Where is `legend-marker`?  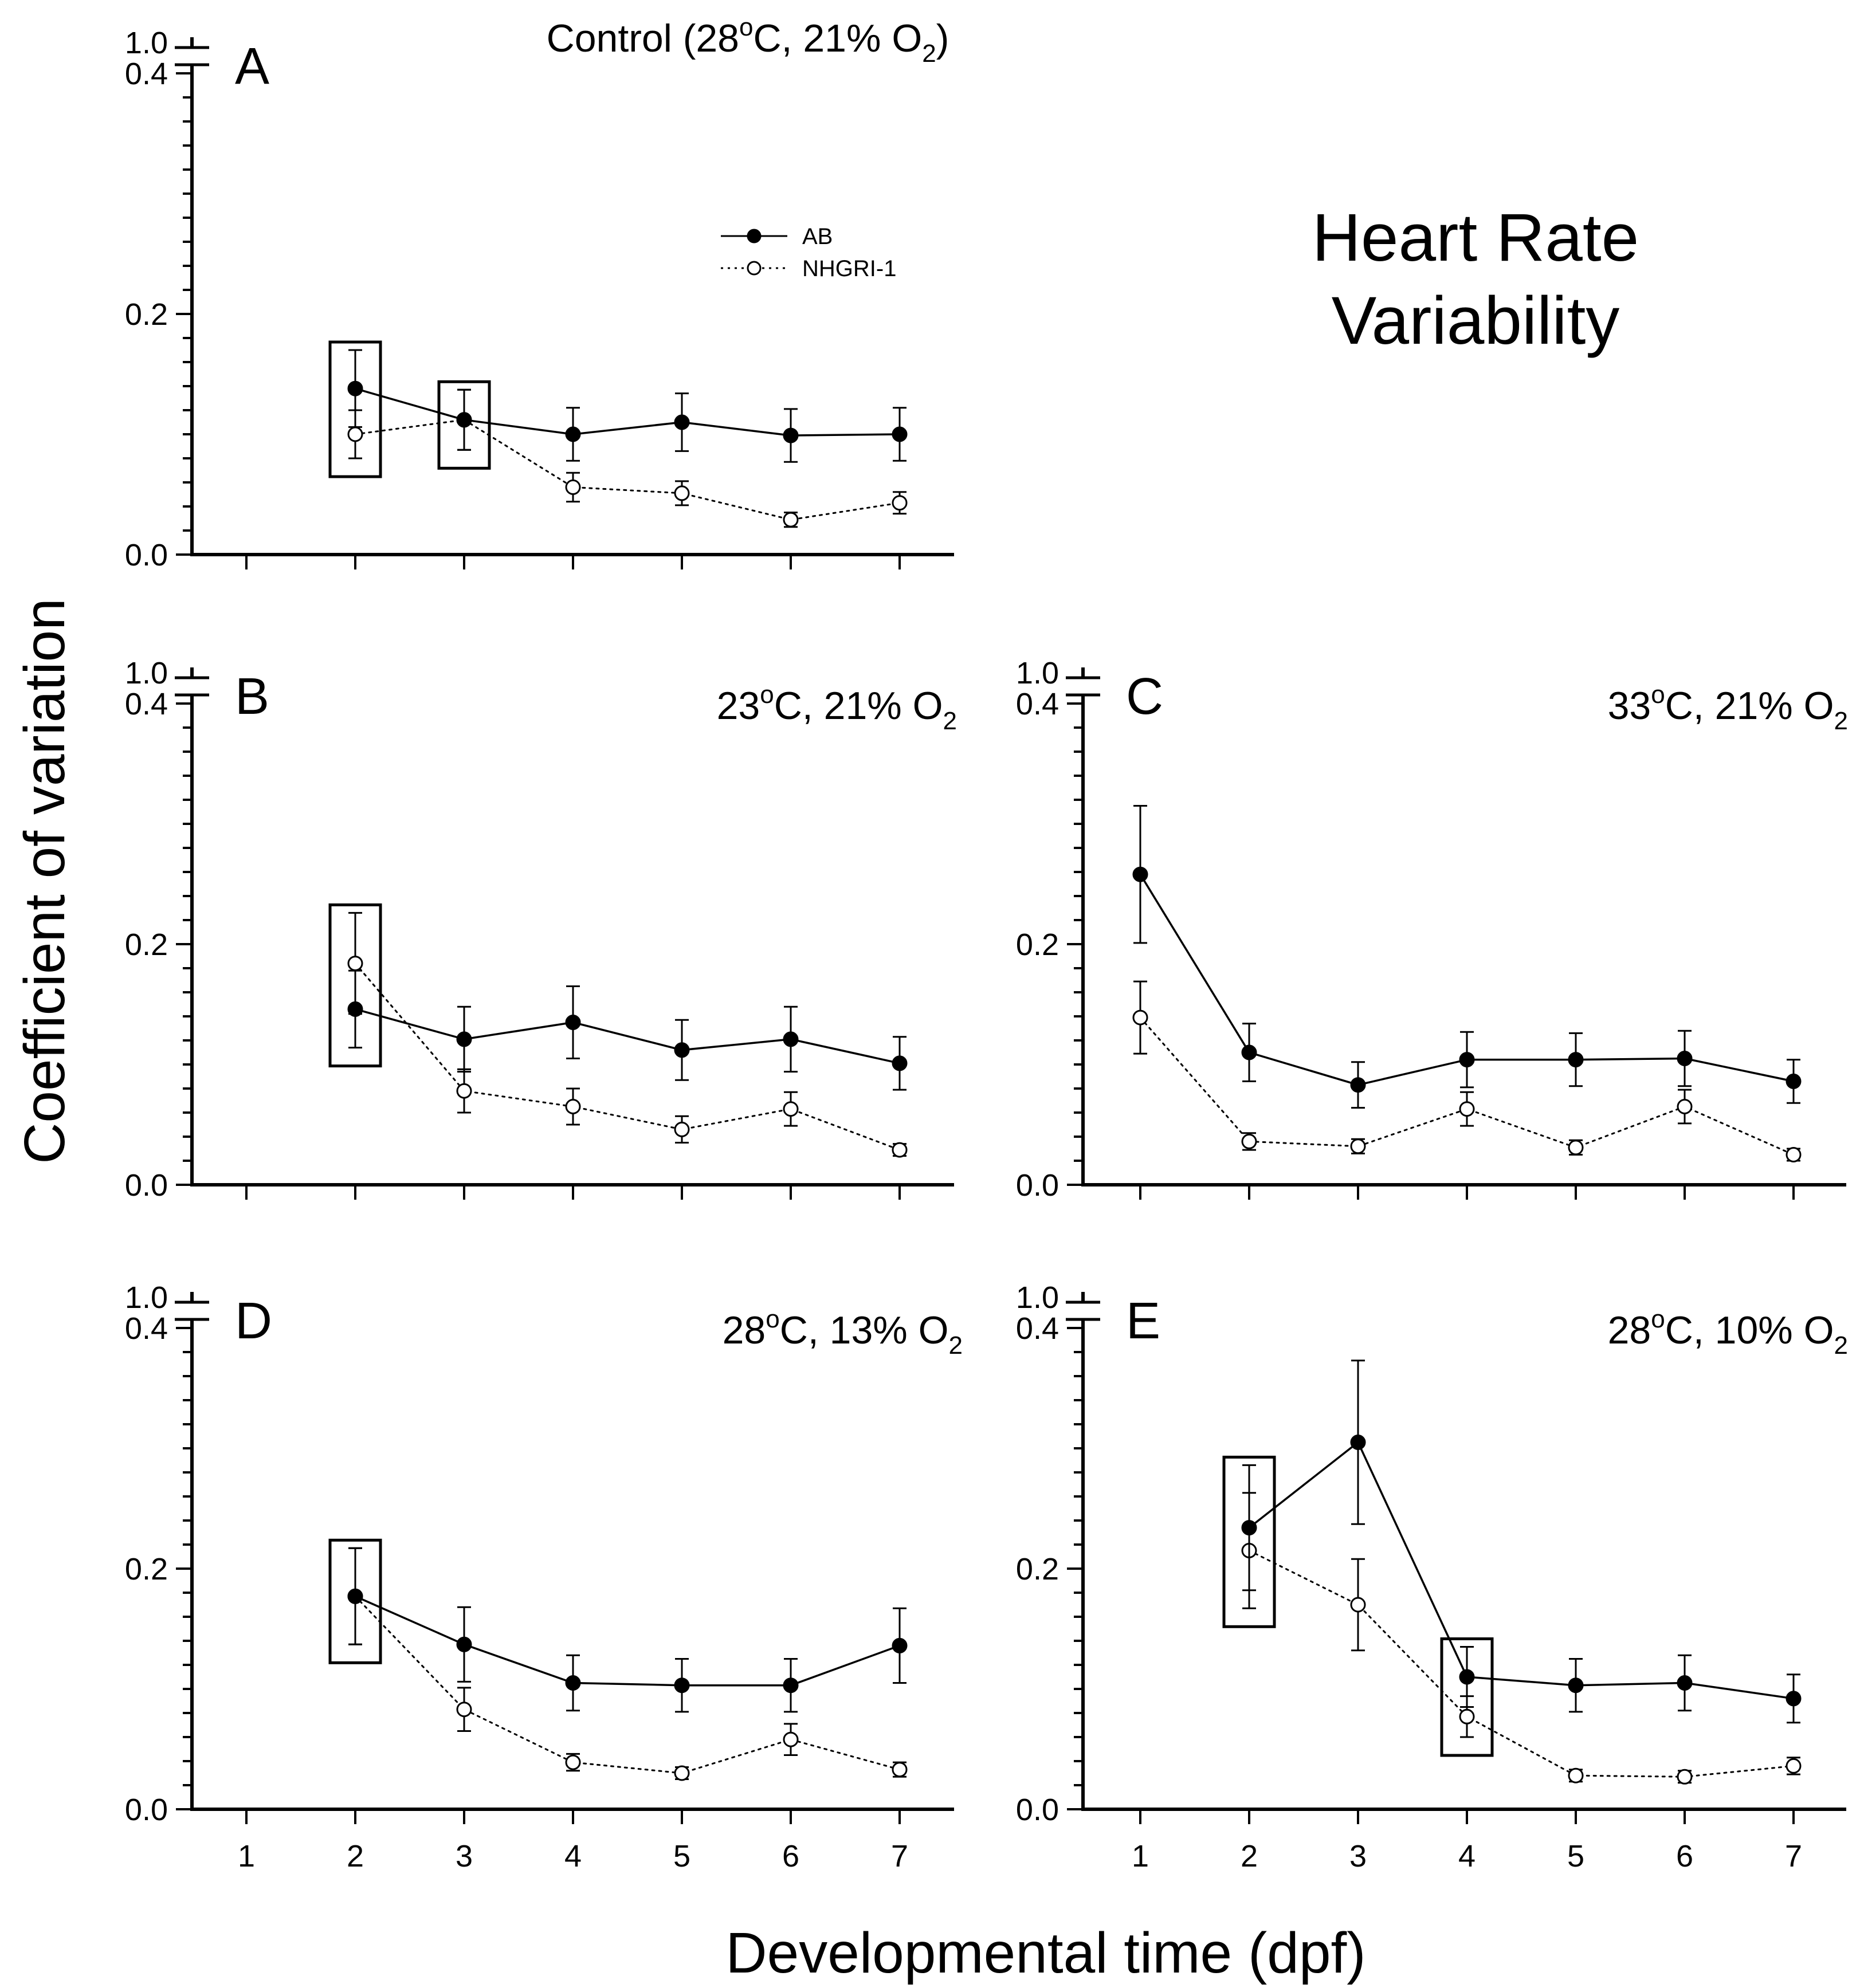 legend-marker is located at coordinates (755, 236).